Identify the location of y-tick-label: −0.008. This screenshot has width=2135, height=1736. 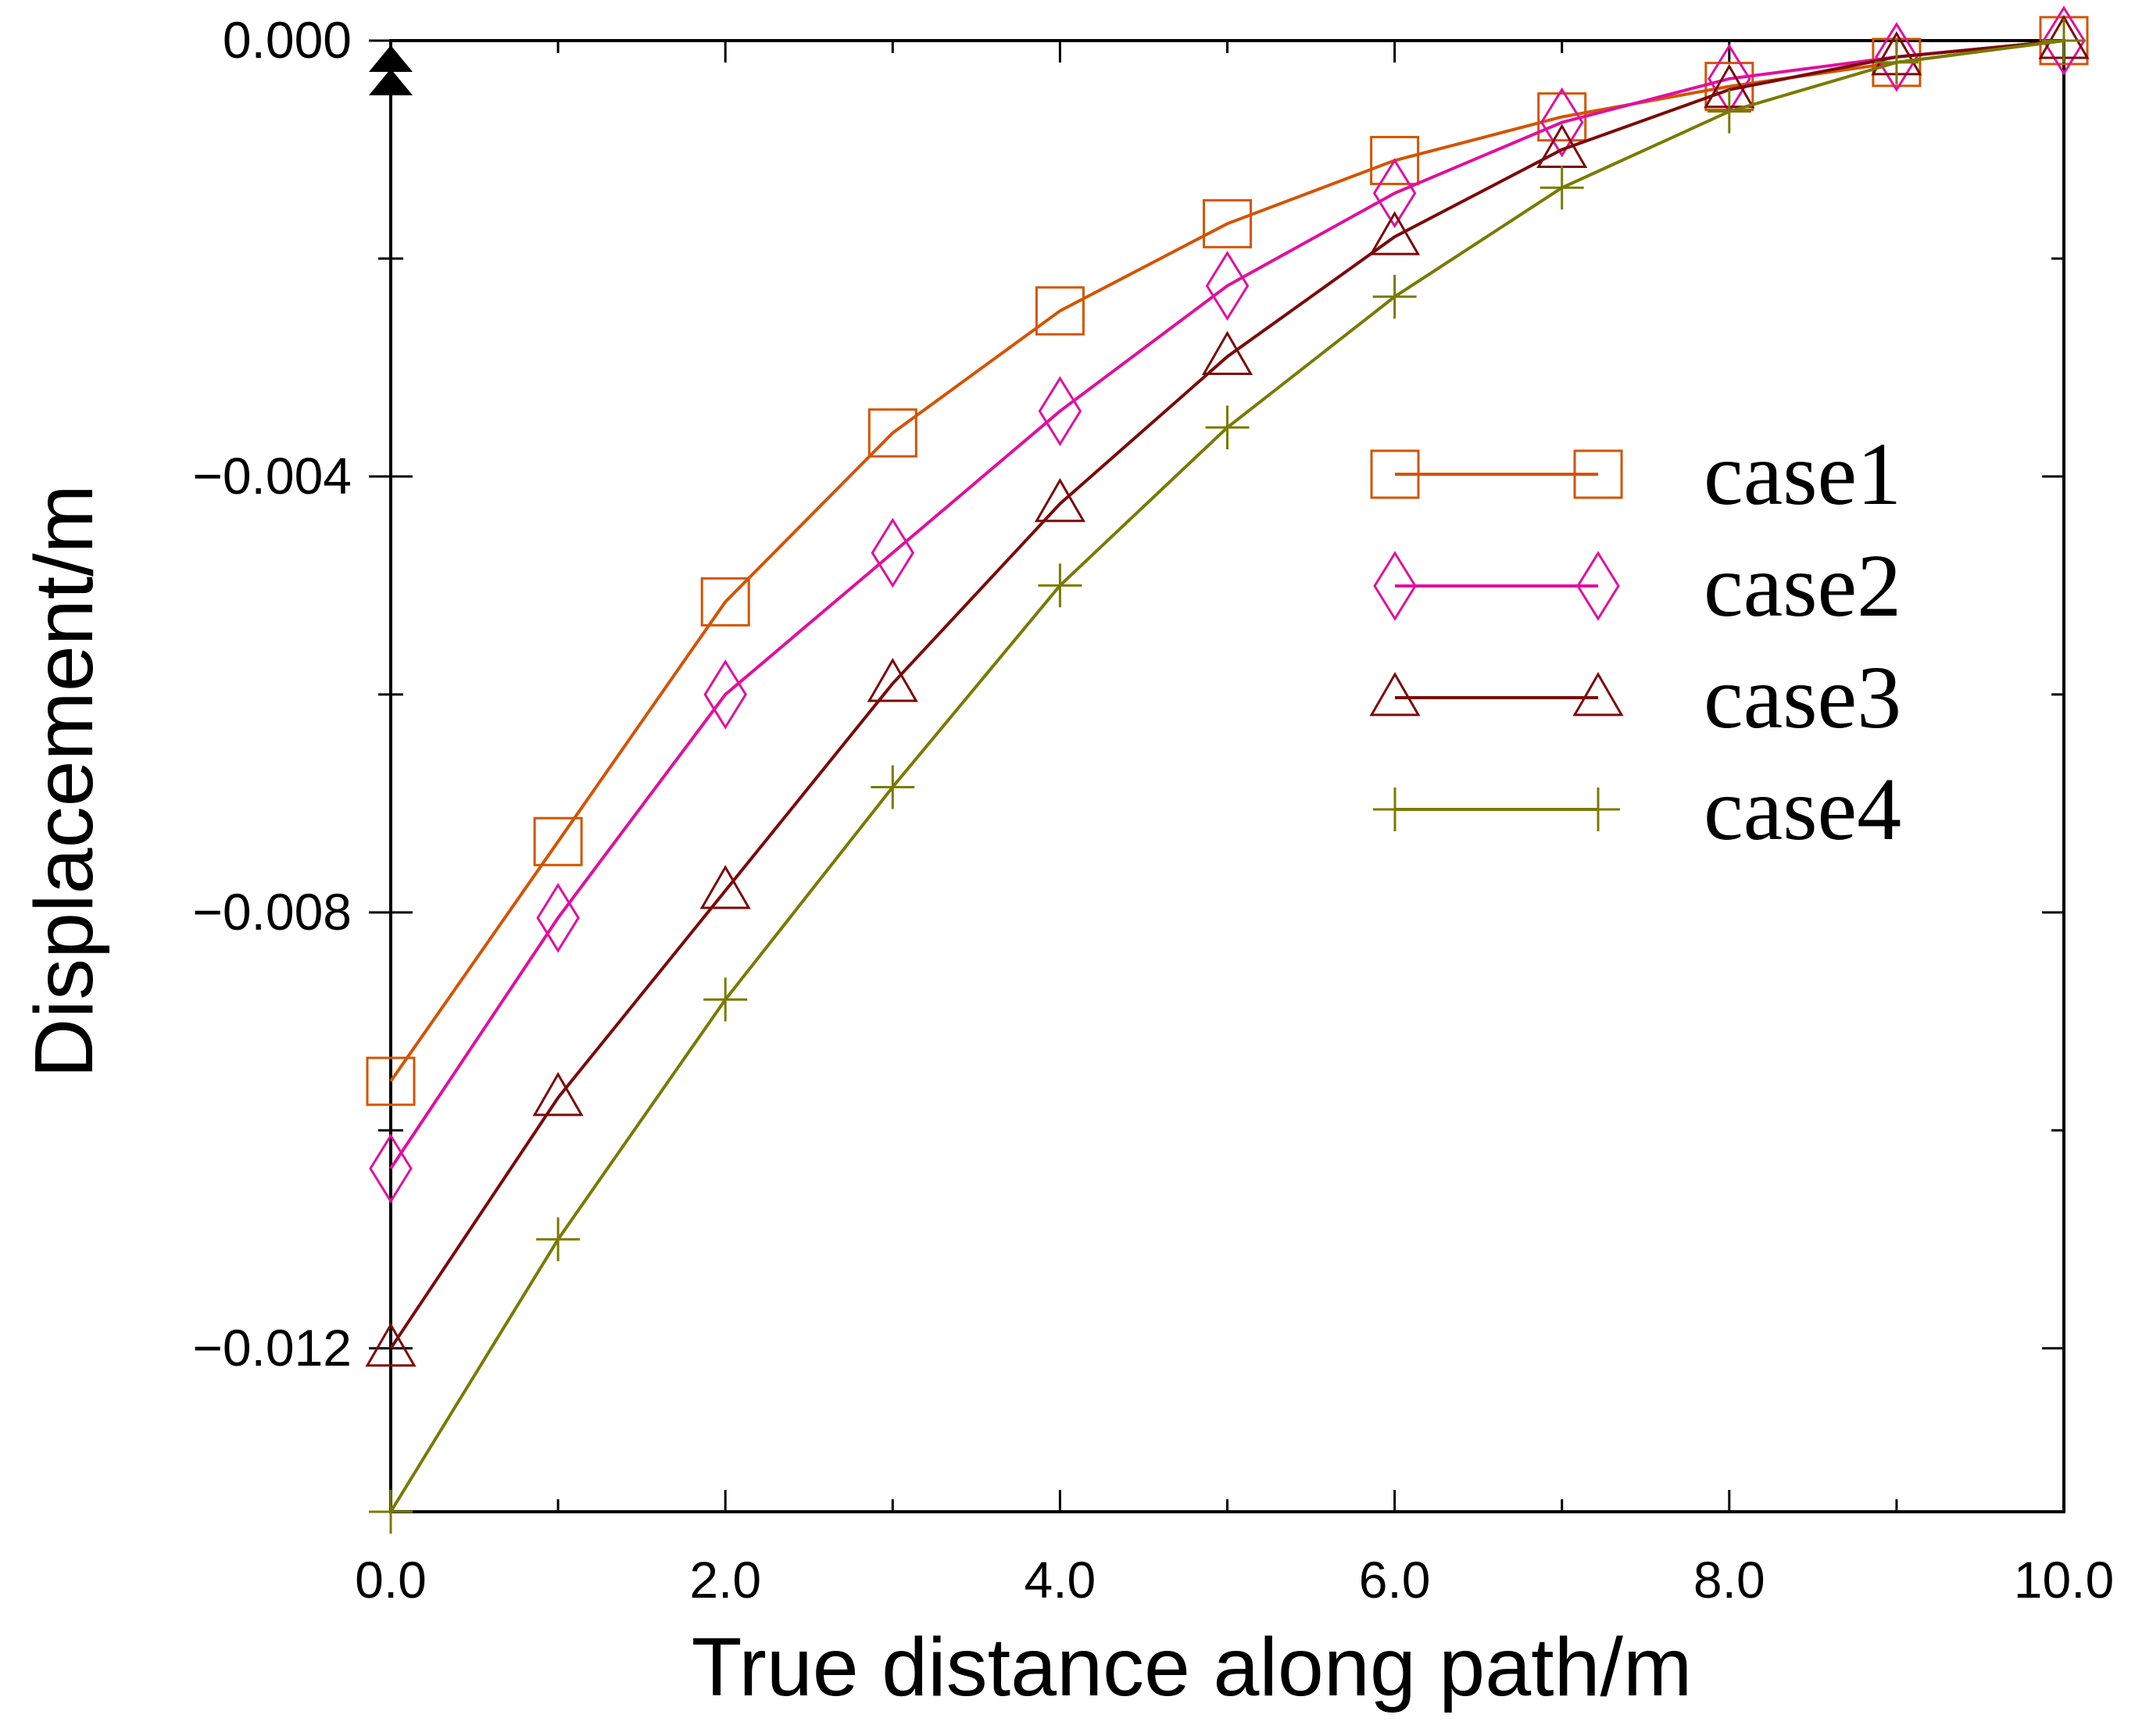
(272, 912).